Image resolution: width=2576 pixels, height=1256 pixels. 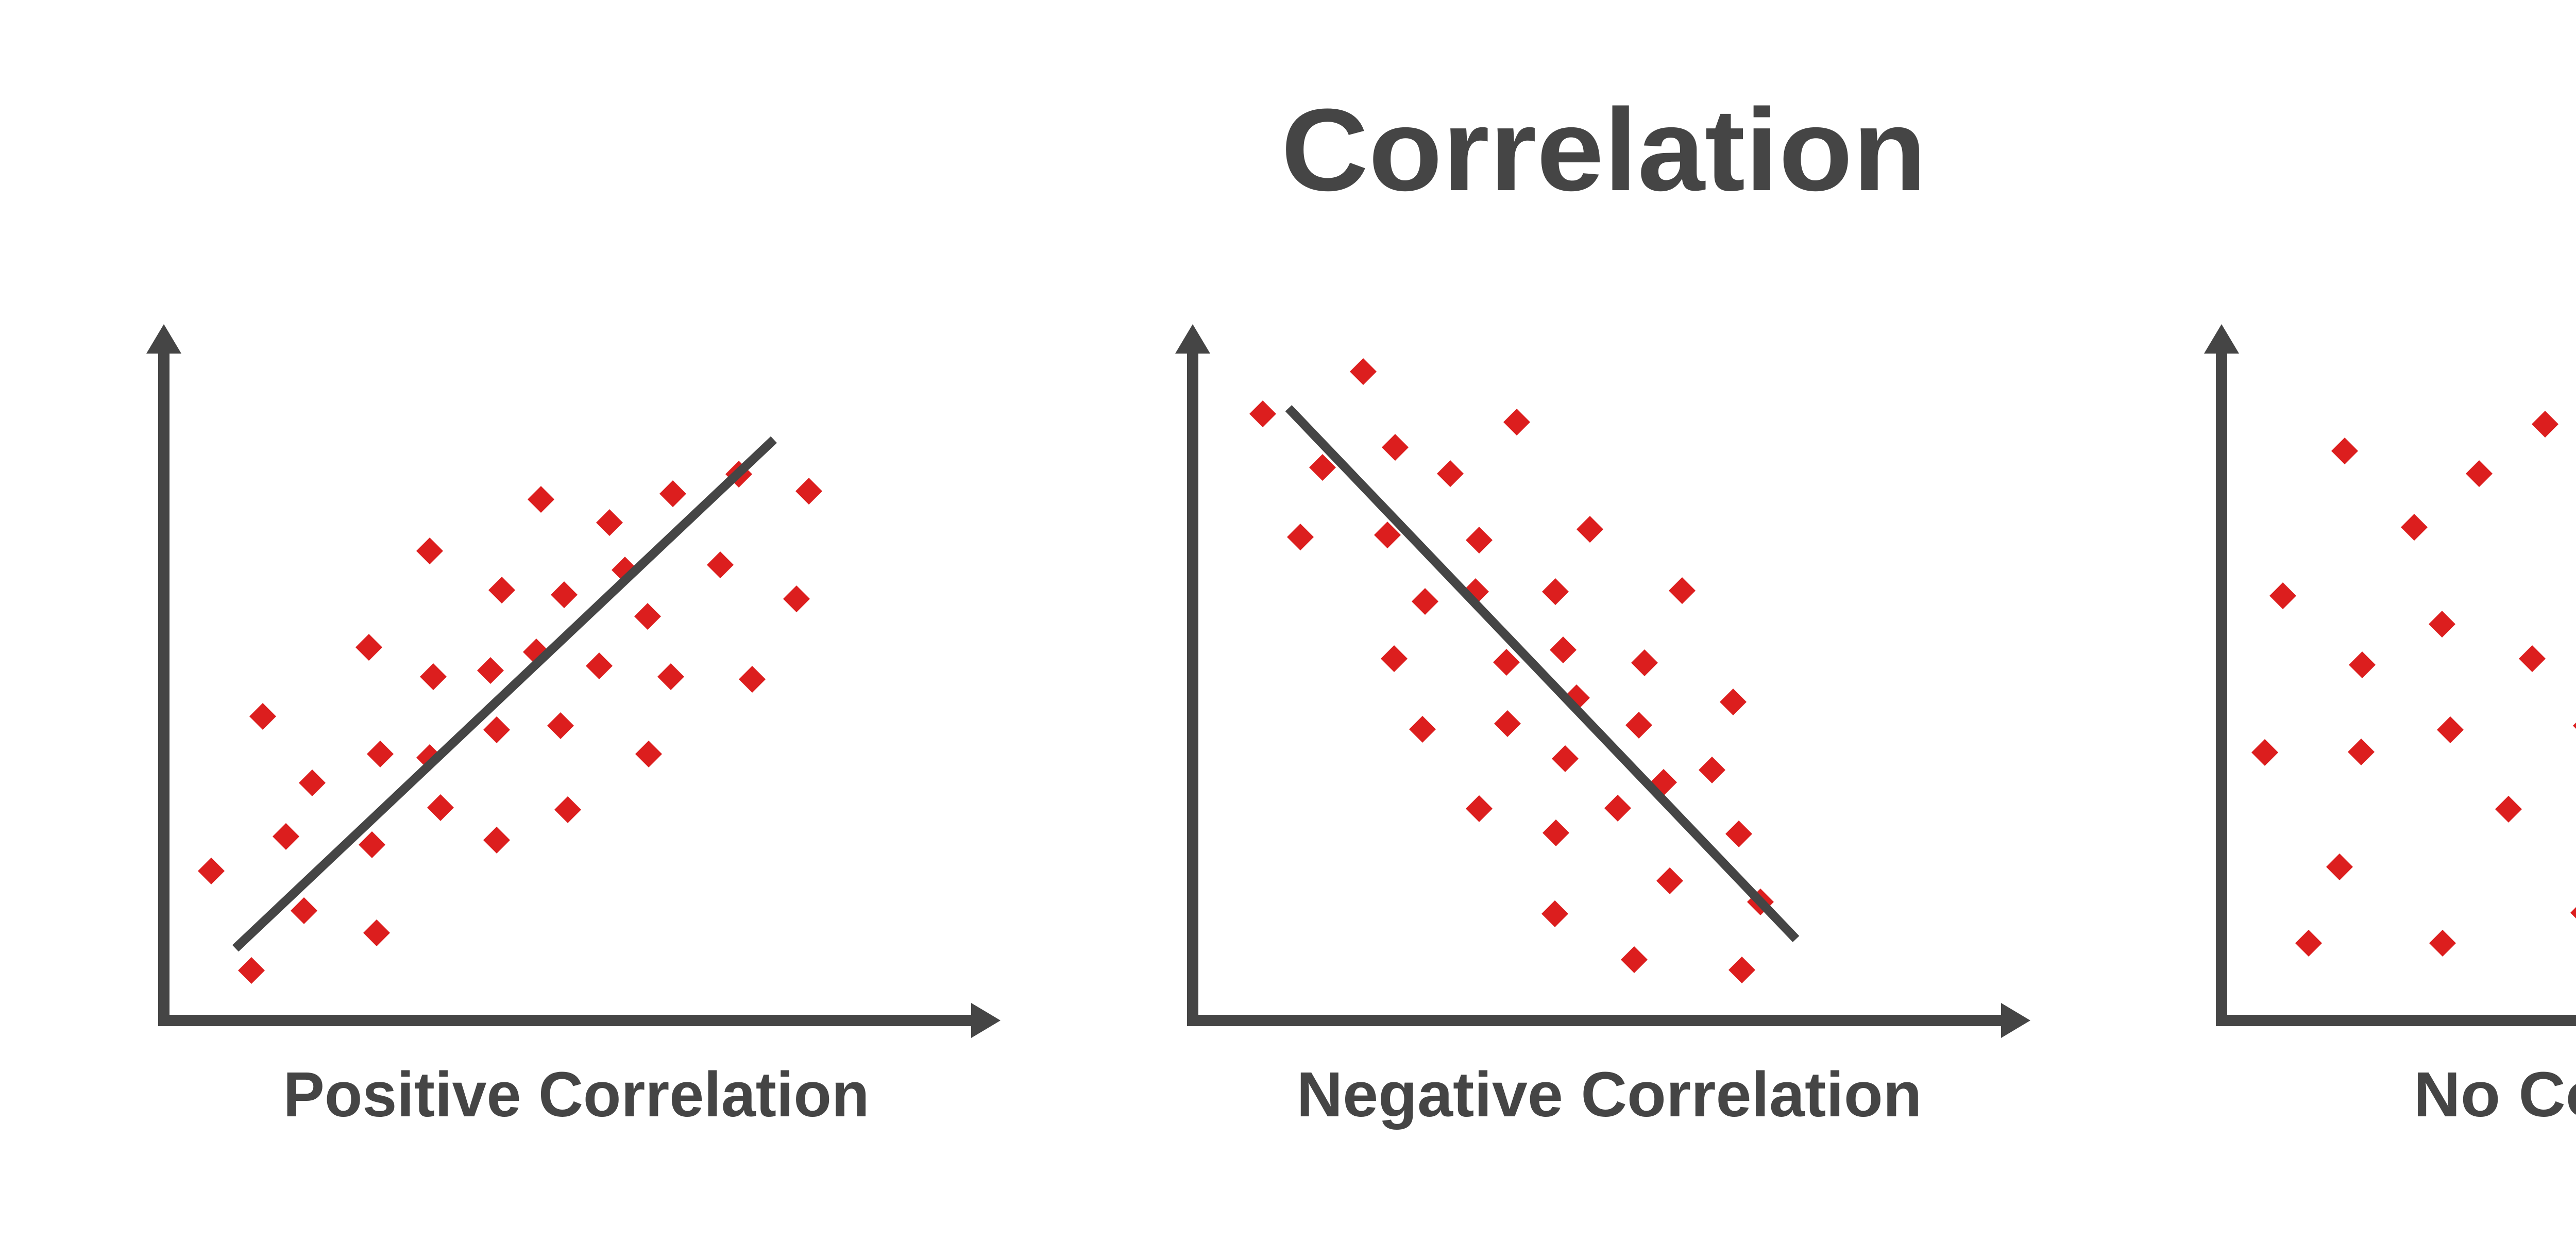 What do you see at coordinates (576, 1095) in the screenshot?
I see `svg-text: Positive Correlation` at bounding box center [576, 1095].